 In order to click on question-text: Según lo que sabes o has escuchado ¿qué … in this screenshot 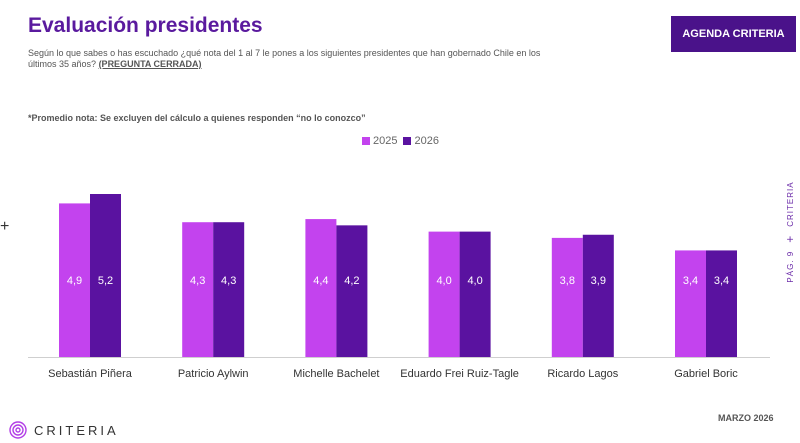, I will do `click(298, 59)`.